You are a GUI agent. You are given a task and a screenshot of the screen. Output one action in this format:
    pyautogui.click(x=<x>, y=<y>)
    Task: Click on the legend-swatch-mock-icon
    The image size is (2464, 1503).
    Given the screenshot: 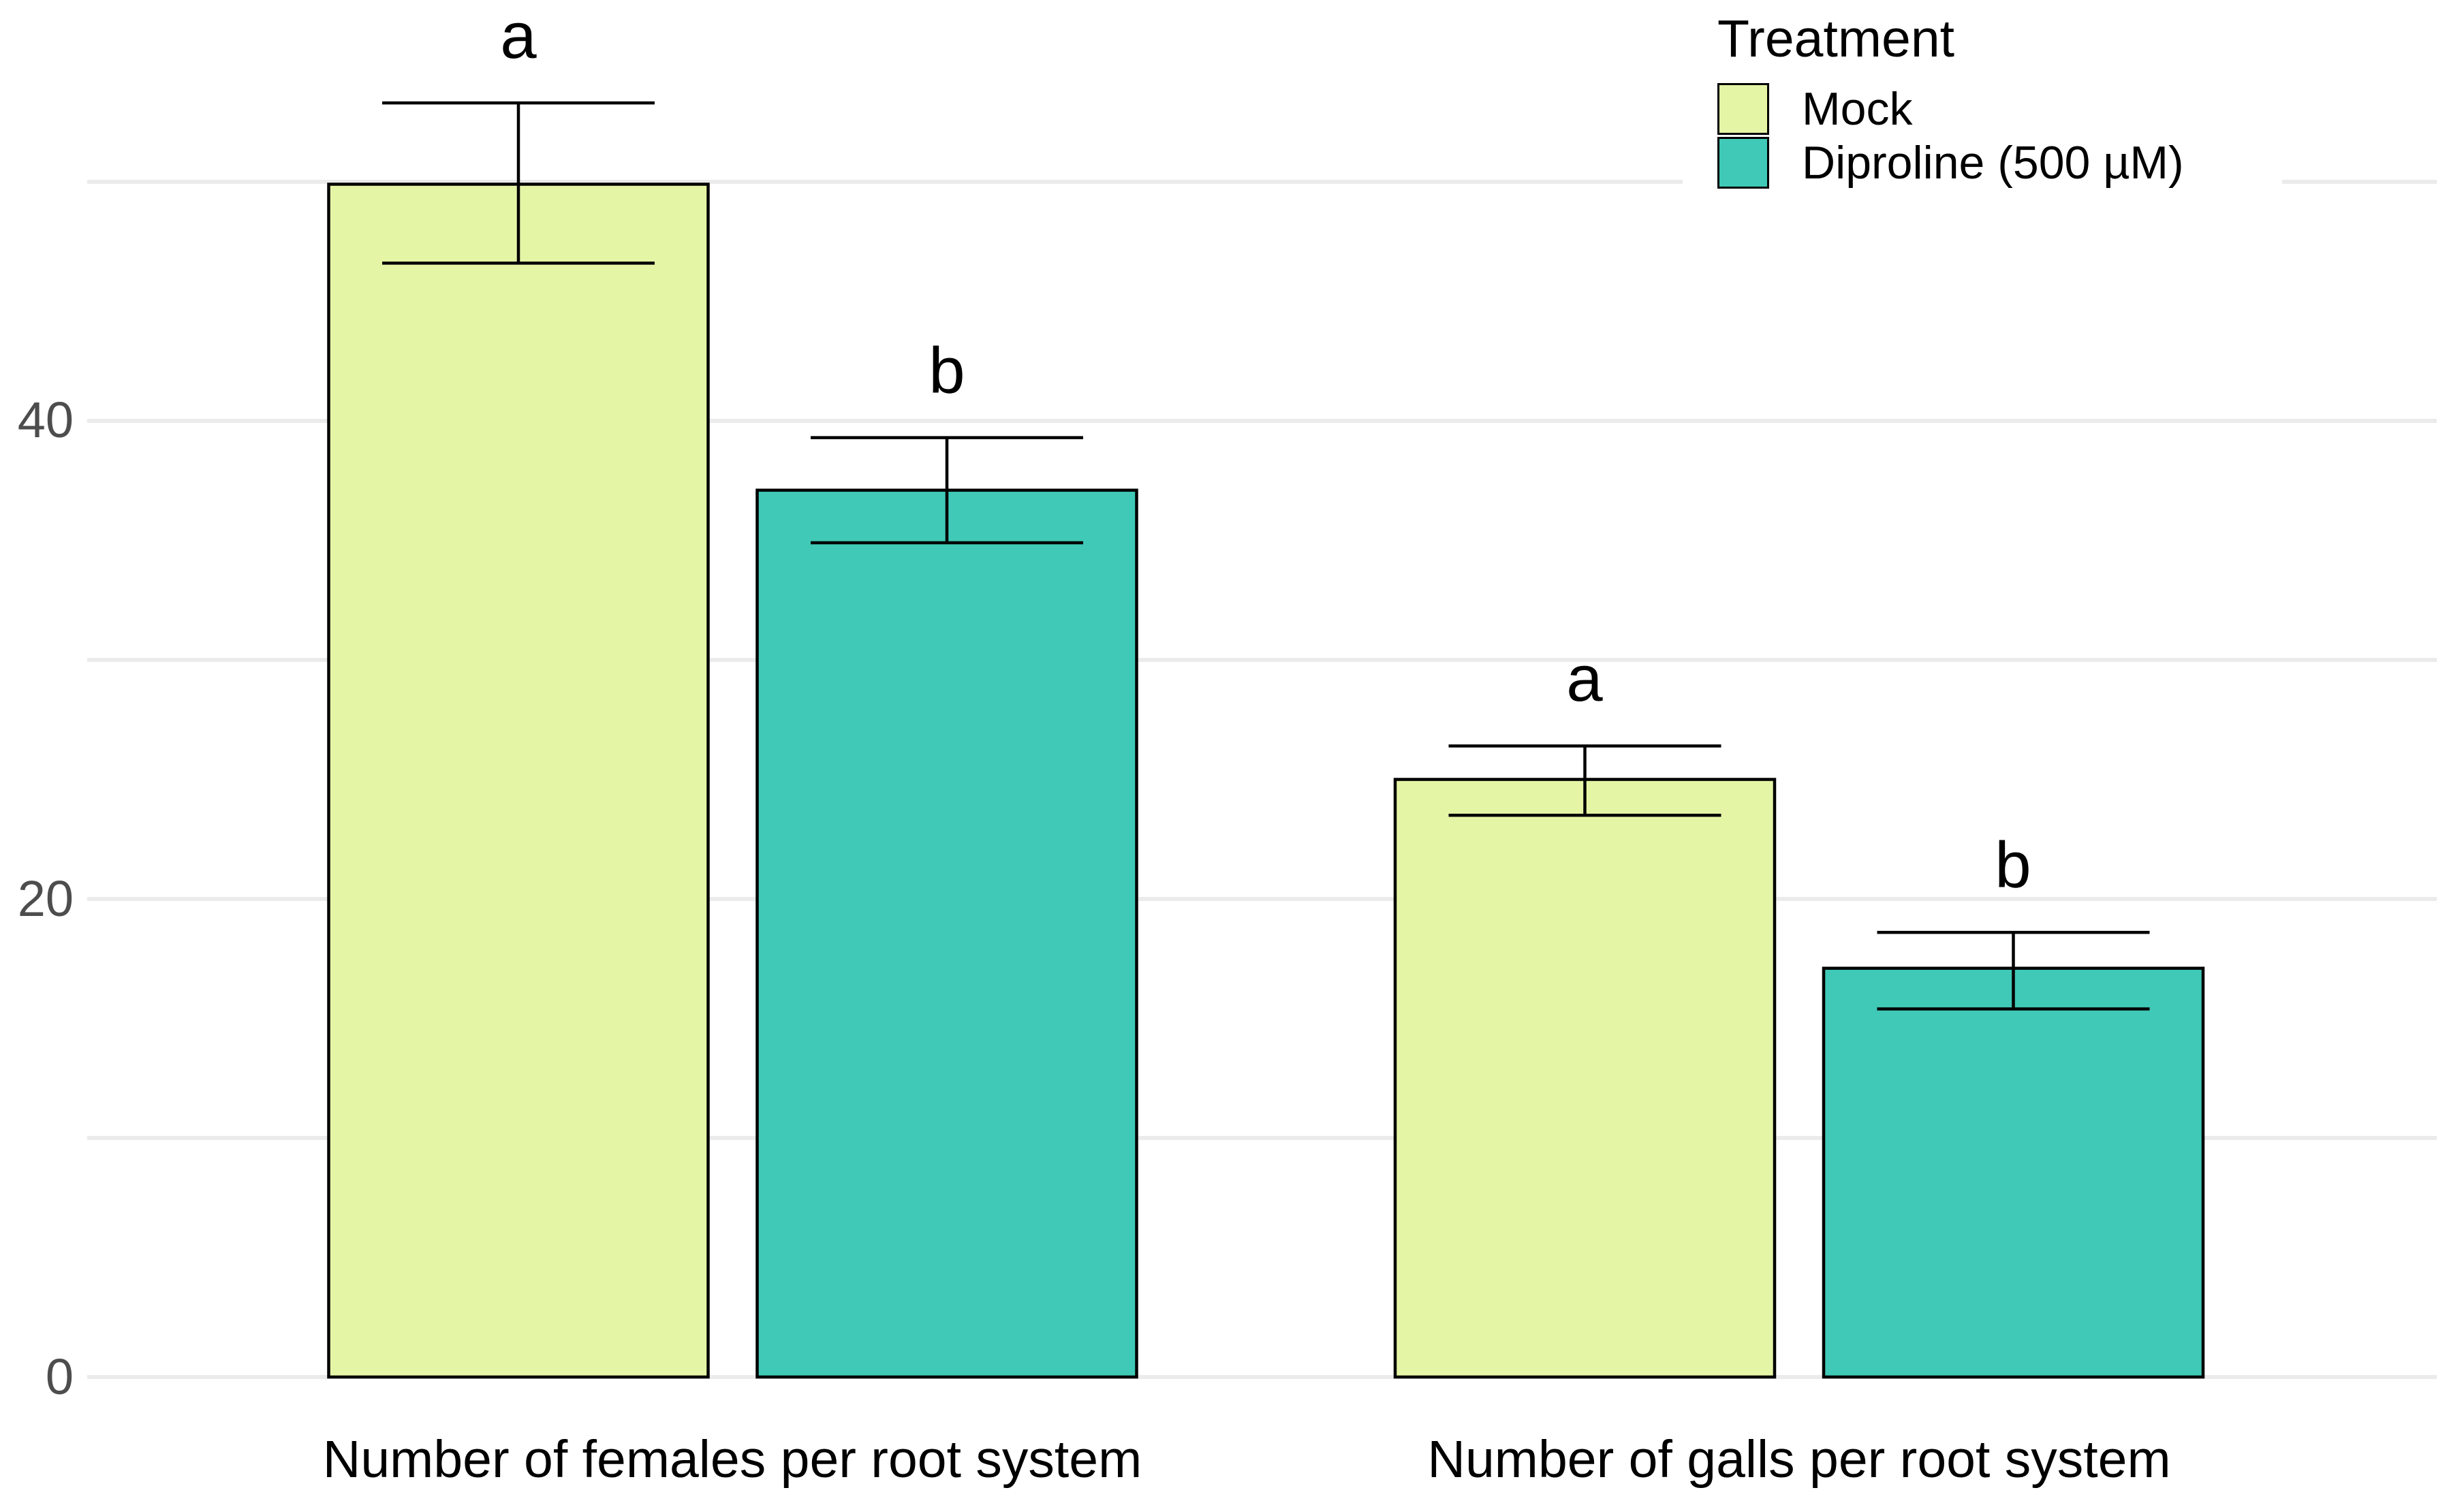 What is the action you would take?
    pyautogui.click(x=1743, y=109)
    